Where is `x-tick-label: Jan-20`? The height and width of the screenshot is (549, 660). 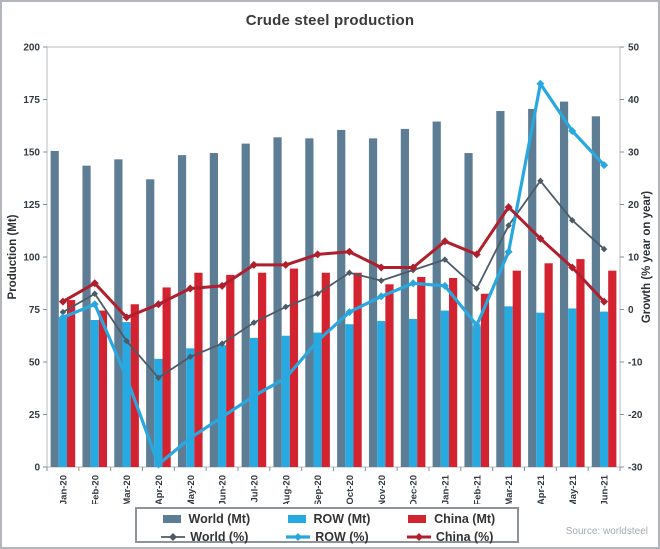 x-tick-label: Jan-20 is located at coordinates (63, 489).